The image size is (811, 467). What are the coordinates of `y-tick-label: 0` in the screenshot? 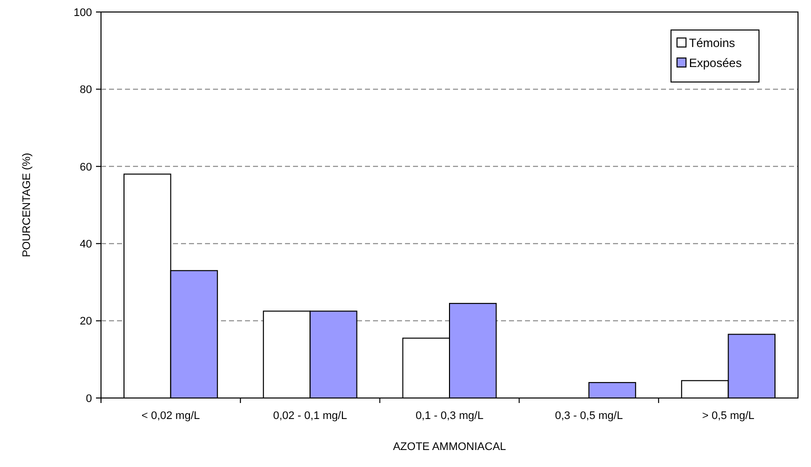 It's located at (89, 398).